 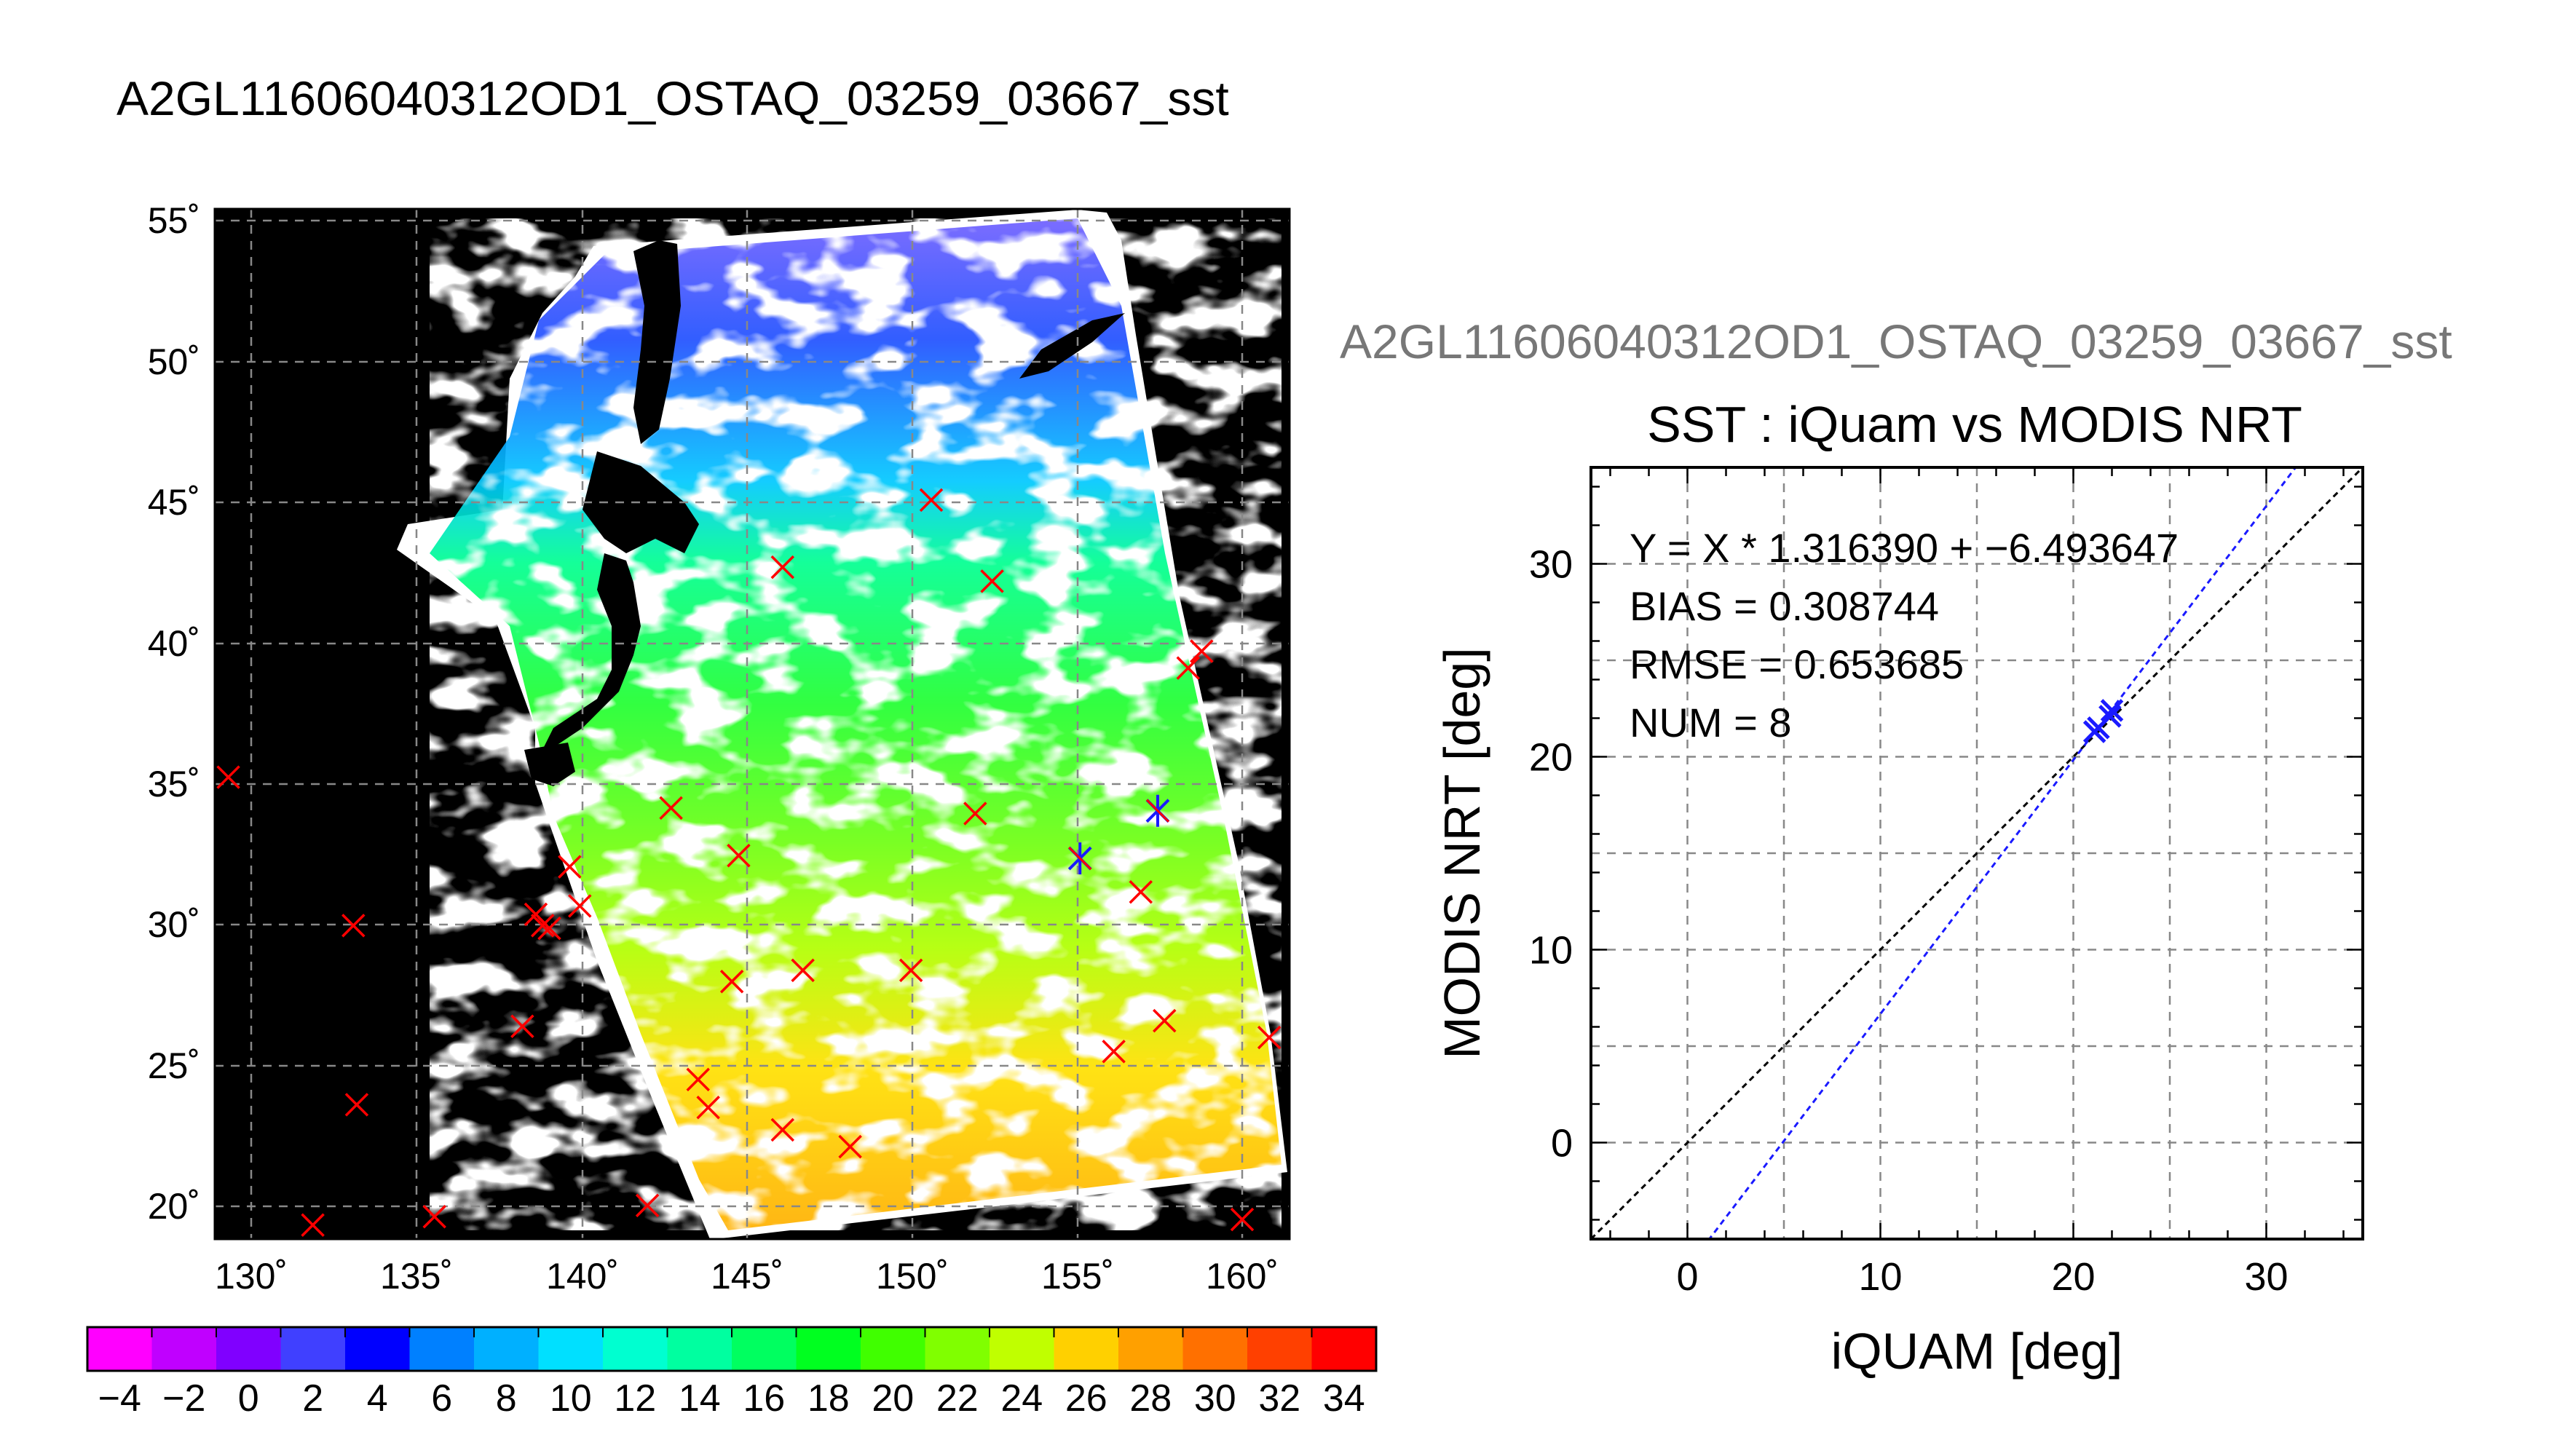 What do you see at coordinates (119, 1398) in the screenshot?
I see `colorbar-tick-label: −4` at bounding box center [119, 1398].